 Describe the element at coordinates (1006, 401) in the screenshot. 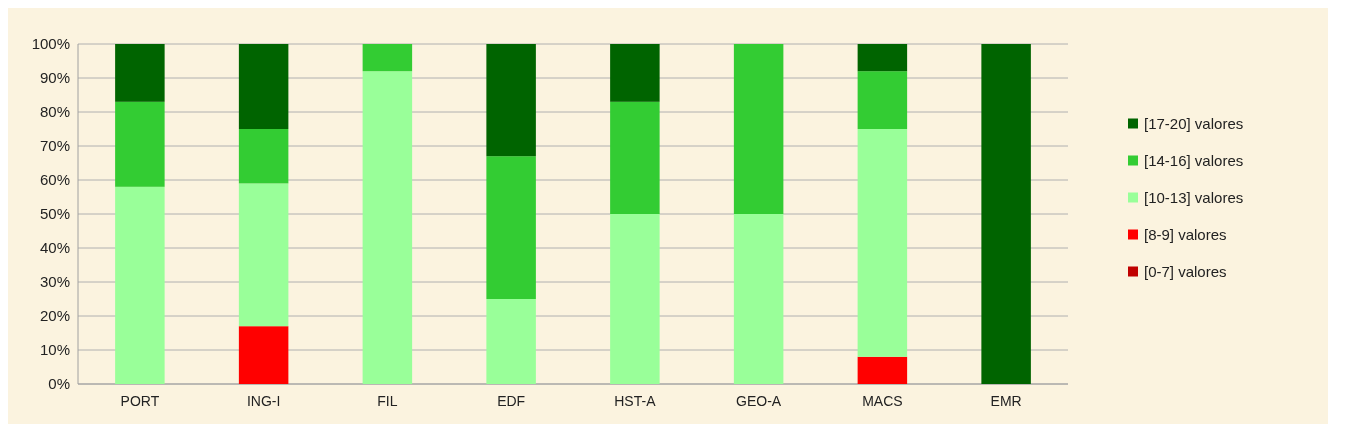

I see `x-tick-label: EMR` at that location.